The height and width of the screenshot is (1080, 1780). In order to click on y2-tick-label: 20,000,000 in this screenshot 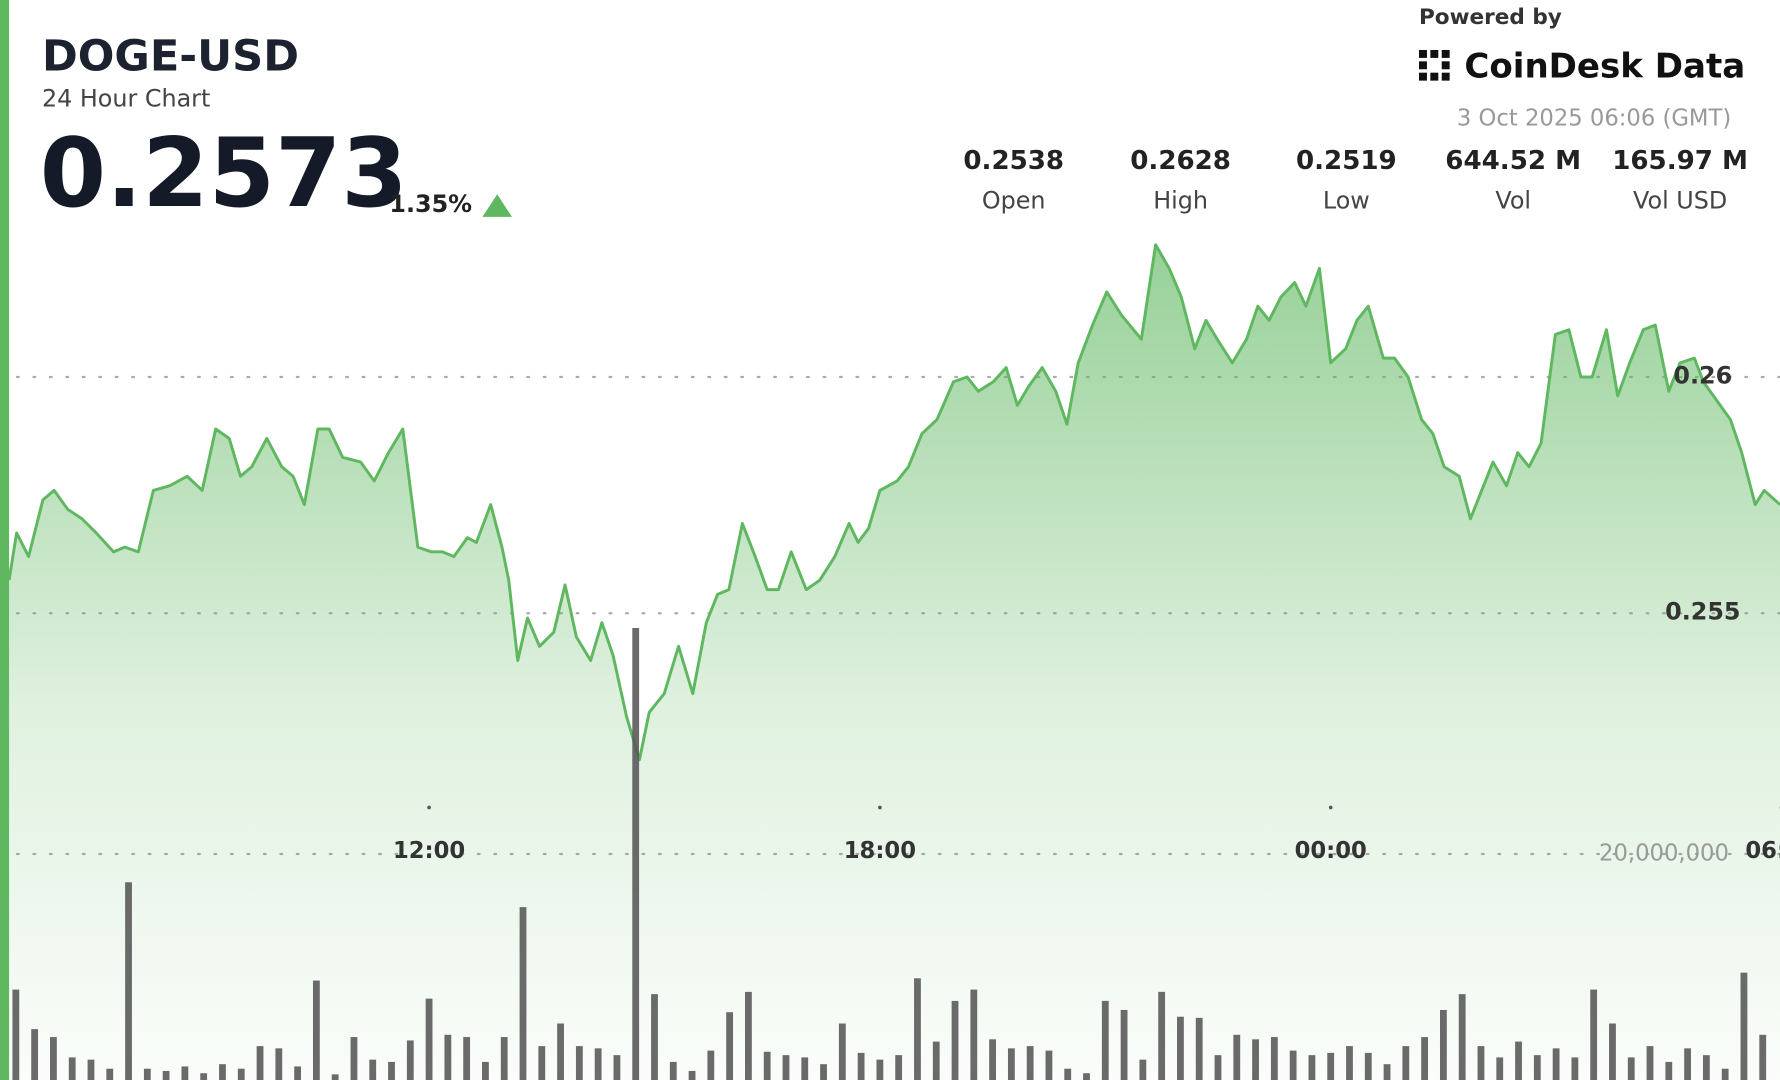, I will do `click(1664, 854)`.